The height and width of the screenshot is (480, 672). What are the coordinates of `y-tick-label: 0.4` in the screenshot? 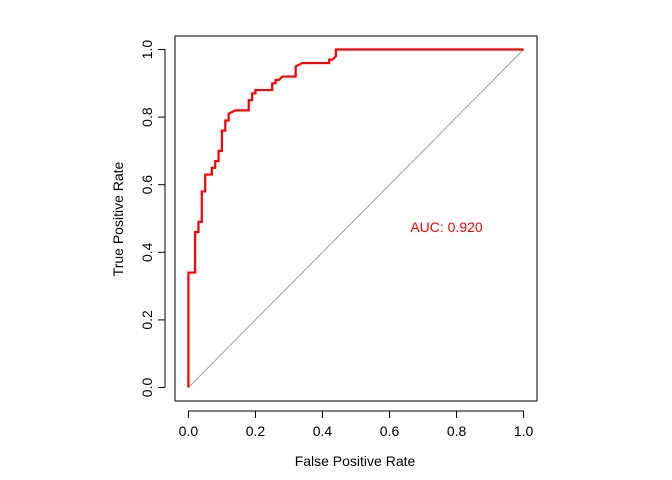 It's located at (147, 252).